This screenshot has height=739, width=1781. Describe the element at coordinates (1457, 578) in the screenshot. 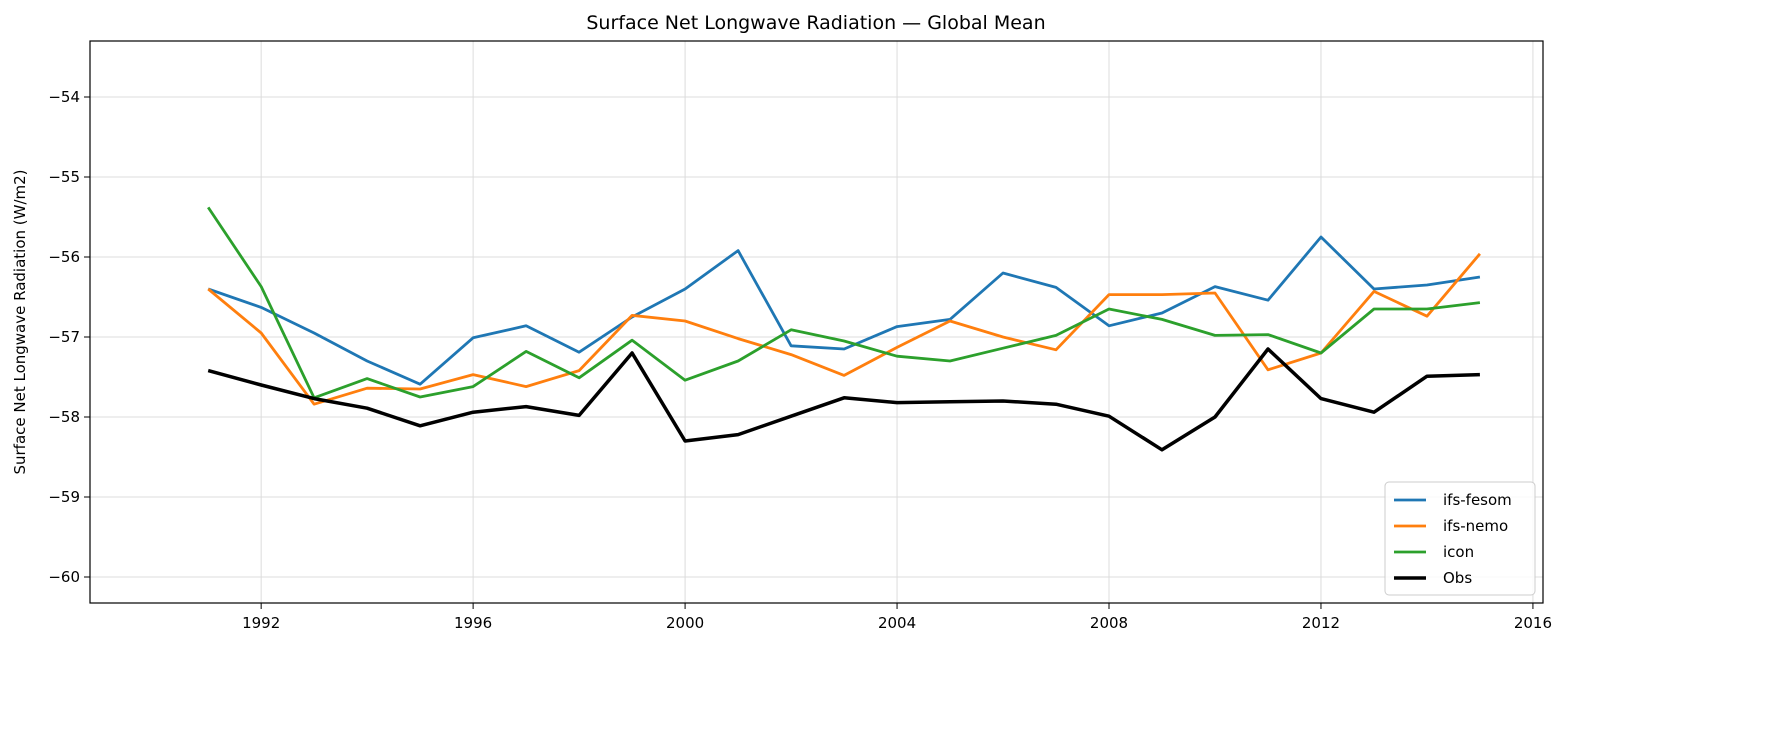

I see `legend-label: Obs` at that location.